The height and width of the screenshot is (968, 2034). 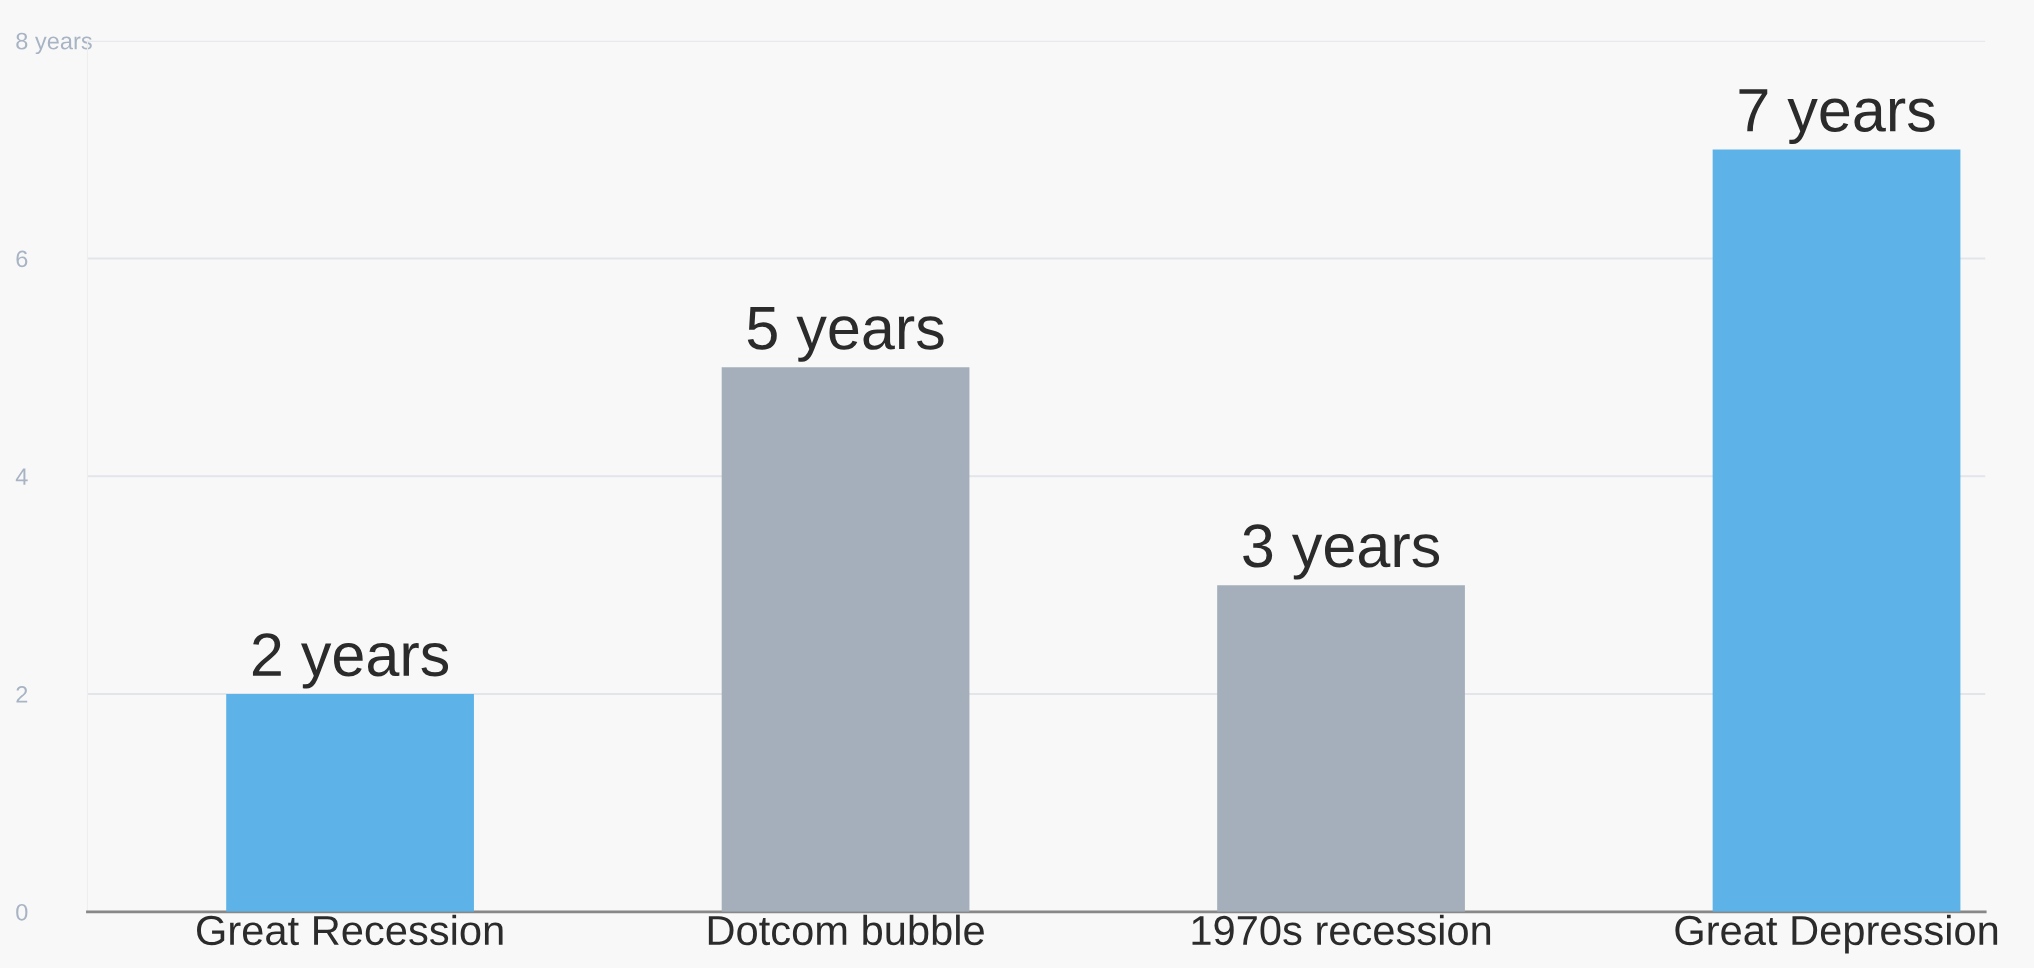 I want to click on x-tick-label: Dotcom bubble, so click(x=846, y=930).